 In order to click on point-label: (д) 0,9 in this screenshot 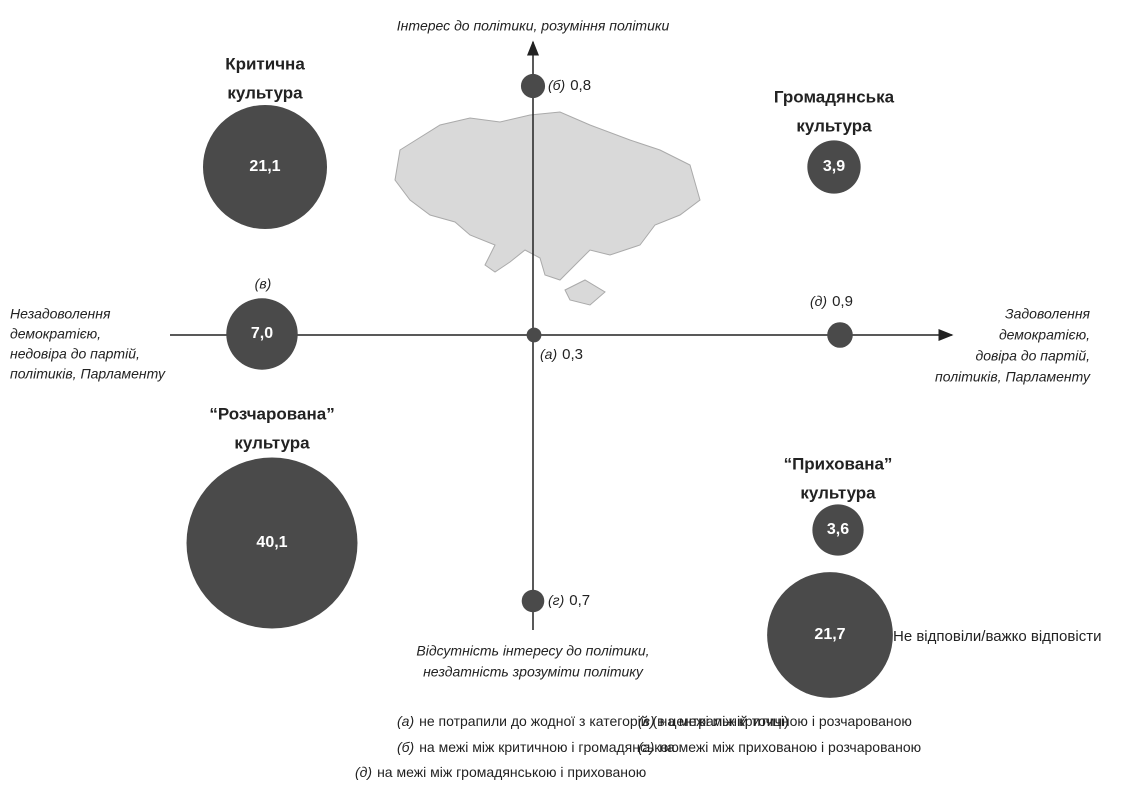, I will do `click(831, 301)`.